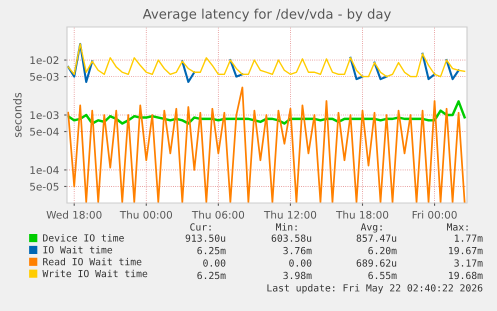 The image size is (497, 311). I want to click on text: 689.62u, so click(376, 263).